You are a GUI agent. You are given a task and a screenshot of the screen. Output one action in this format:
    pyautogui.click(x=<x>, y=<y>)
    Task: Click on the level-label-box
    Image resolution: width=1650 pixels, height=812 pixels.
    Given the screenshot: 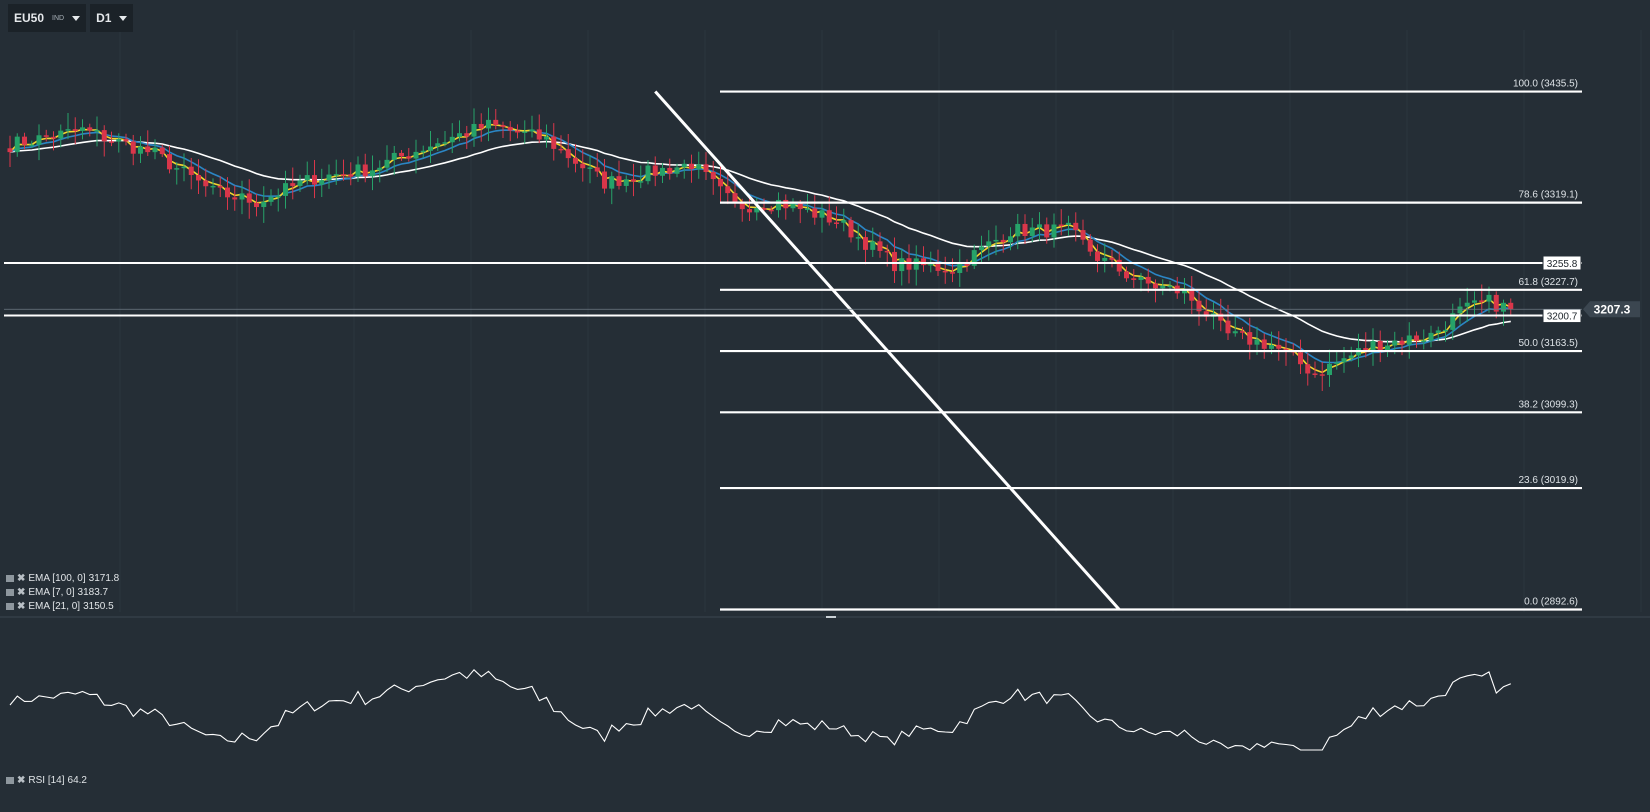 What is the action you would take?
    pyautogui.click(x=1562, y=316)
    